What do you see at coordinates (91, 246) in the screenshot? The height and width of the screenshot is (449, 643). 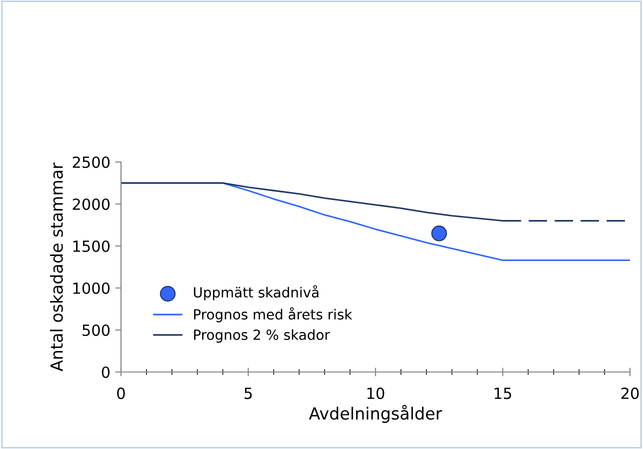 I see `y-tick-label: 1500` at bounding box center [91, 246].